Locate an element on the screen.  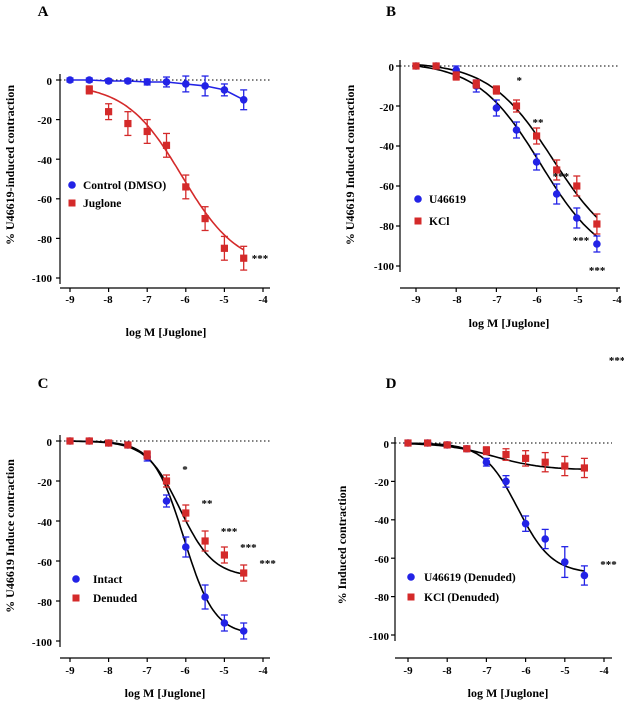
panel-c-axes is located at coordinates (163, 548).